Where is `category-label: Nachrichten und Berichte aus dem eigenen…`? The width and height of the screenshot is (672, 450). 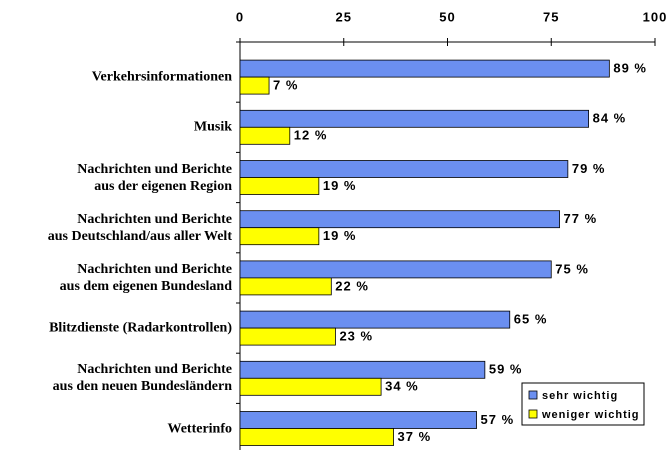 category-label: Nachrichten und Berichte aus dem eigenen… is located at coordinates (145, 277).